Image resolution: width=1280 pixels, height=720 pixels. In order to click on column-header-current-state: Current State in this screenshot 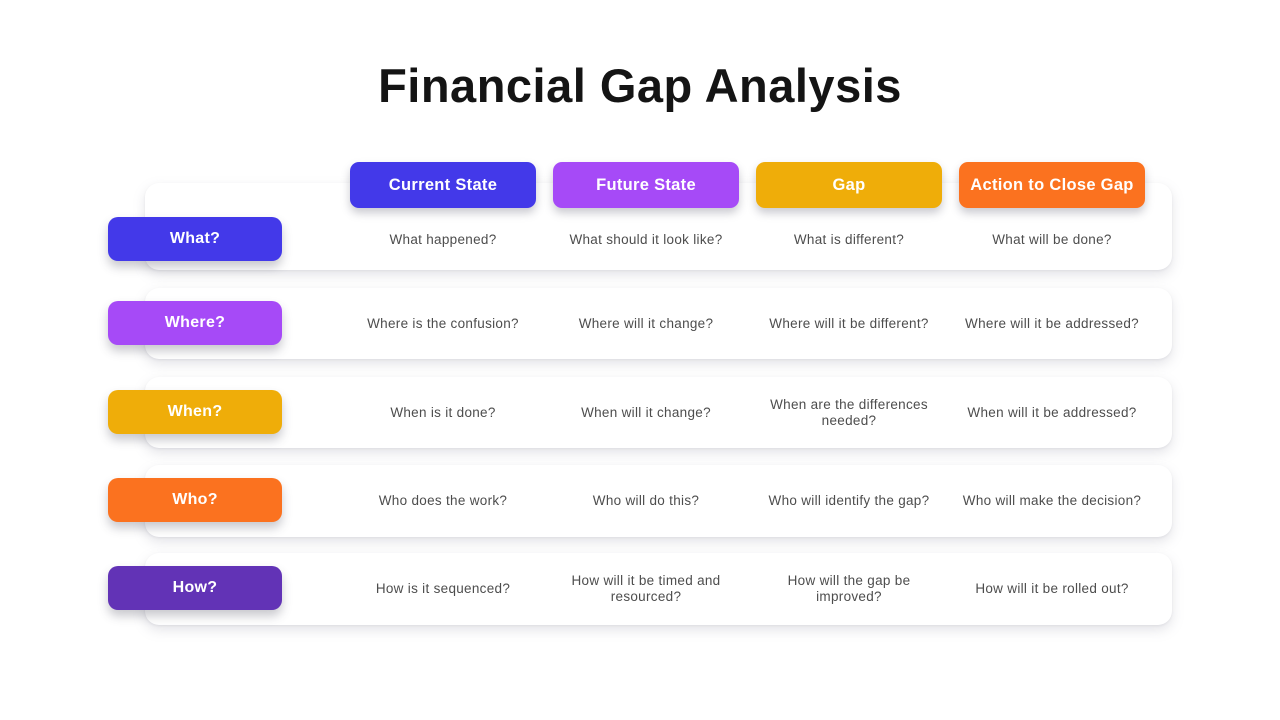, I will do `click(443, 185)`.